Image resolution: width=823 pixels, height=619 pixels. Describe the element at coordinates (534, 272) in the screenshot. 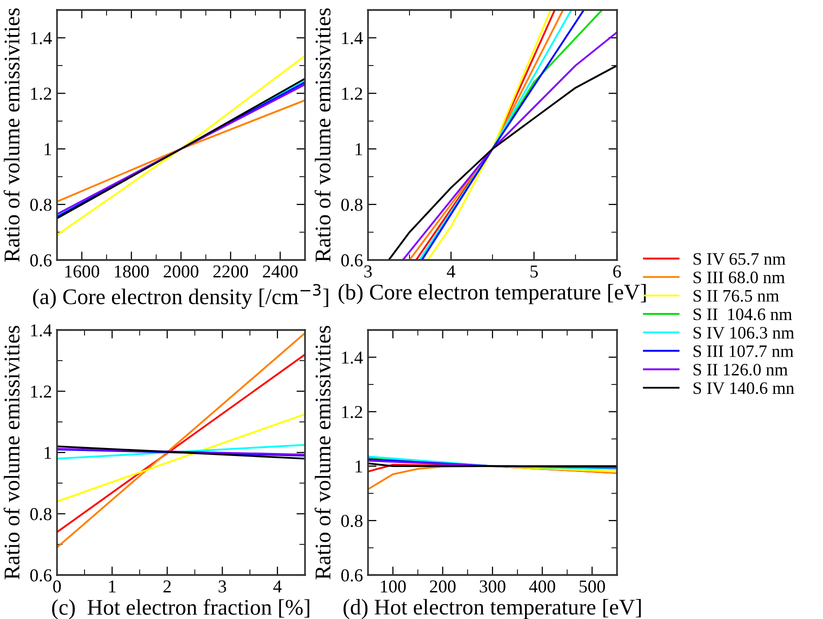

I see `x-tick-label: 5` at that location.